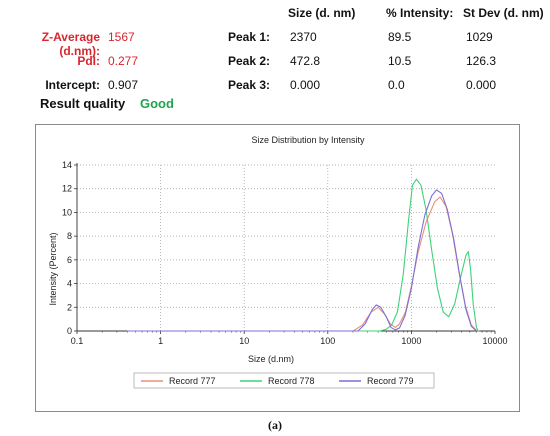 The image size is (550, 436). What do you see at coordinates (83, 103) in the screenshot?
I see `result-quality-label: Result quality` at bounding box center [83, 103].